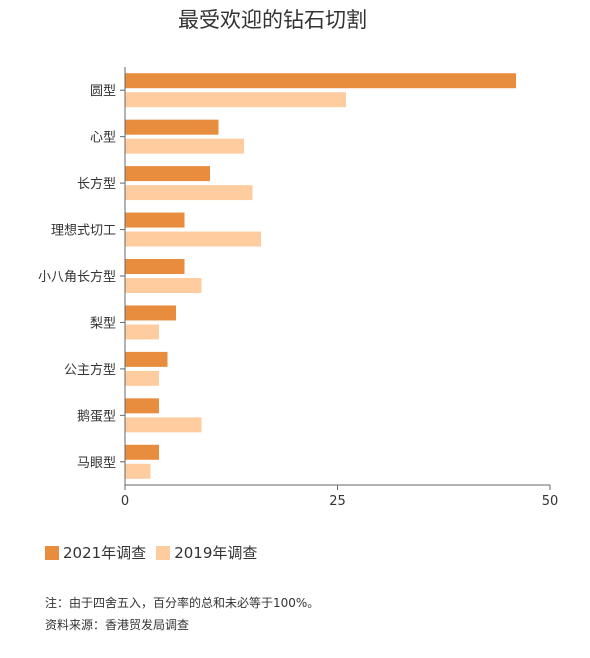 The height and width of the screenshot is (658, 590). Describe the element at coordinates (216, 553) in the screenshot. I see `legend-label-2019: 2019年调查` at that location.